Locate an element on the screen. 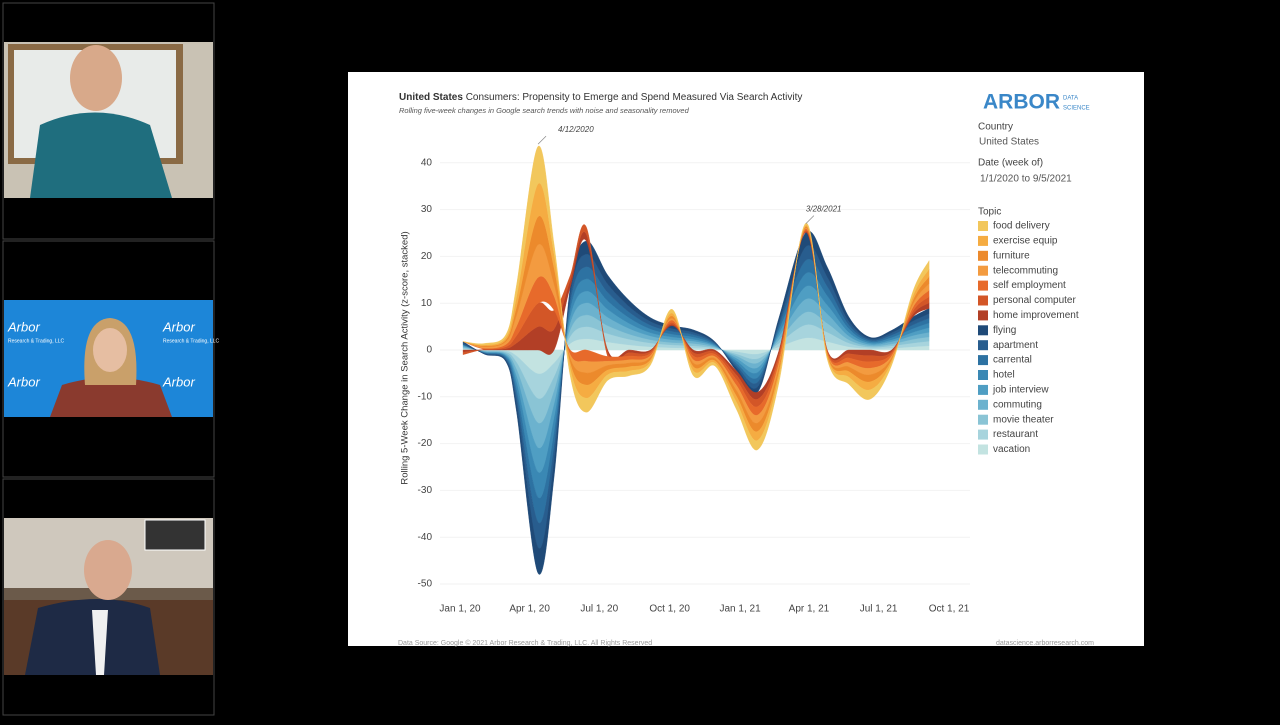 Image resolution: width=1280 pixels, height=725 pixels. legend-item: food delivery is located at coordinates (1014, 226).